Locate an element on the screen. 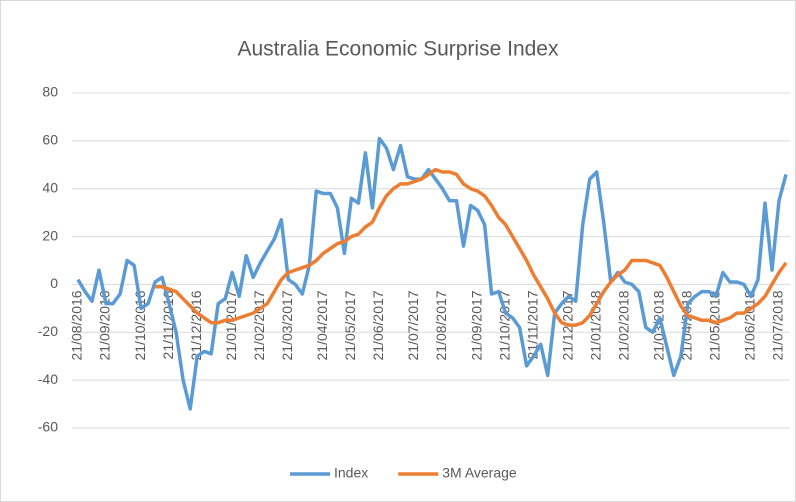  y-tick-label: -20 is located at coordinates (48, 331).